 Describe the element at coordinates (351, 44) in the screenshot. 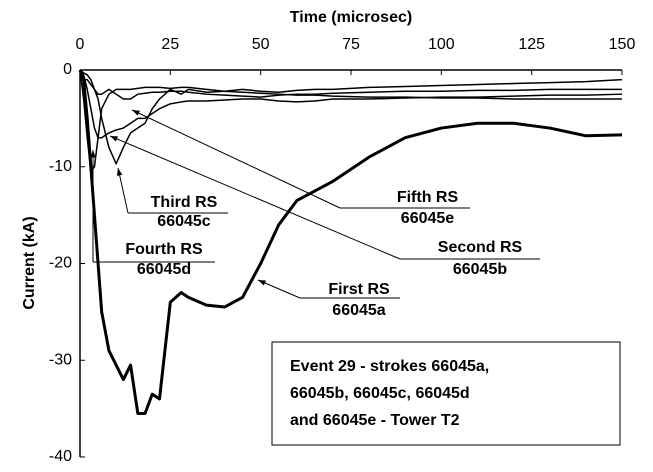

I see `x-tick-label: 75` at that location.